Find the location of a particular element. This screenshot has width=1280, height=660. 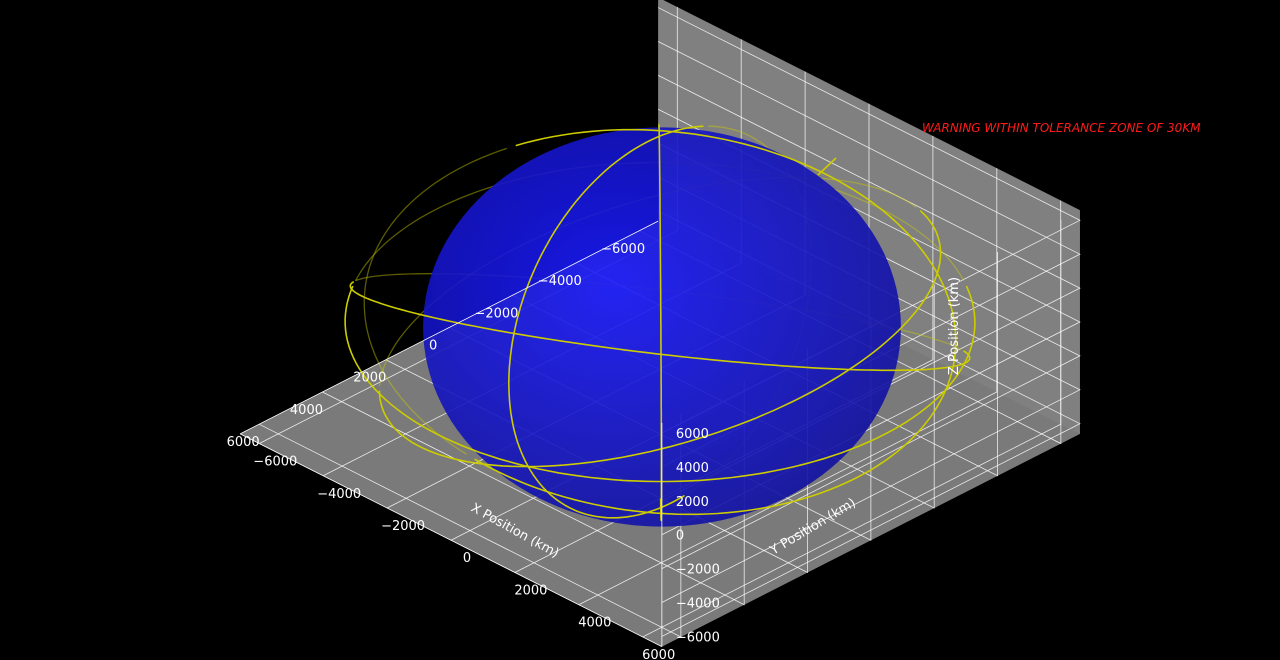

y-tick-label: 6000 is located at coordinates (658, 654).